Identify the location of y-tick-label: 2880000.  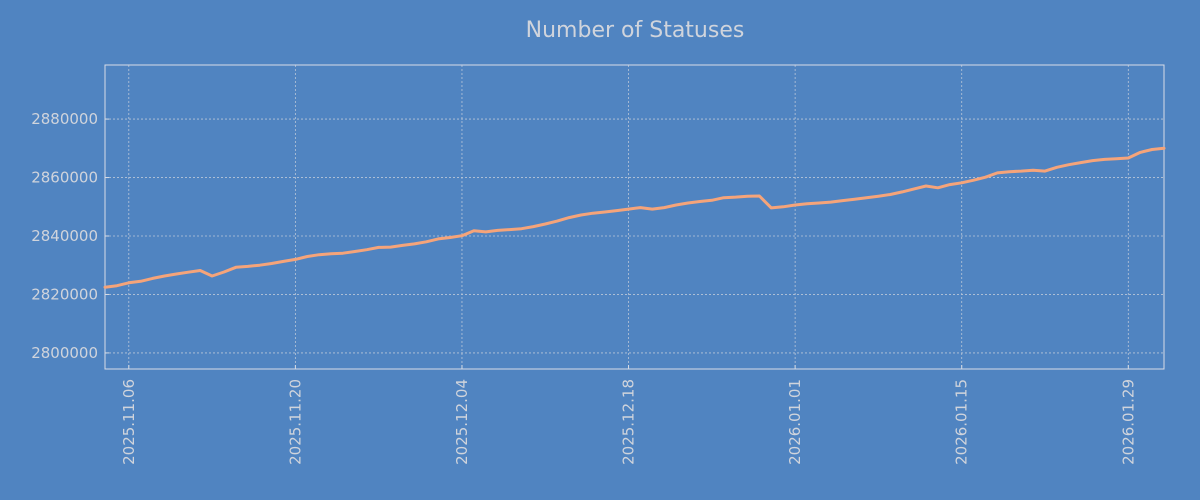
(64, 119).